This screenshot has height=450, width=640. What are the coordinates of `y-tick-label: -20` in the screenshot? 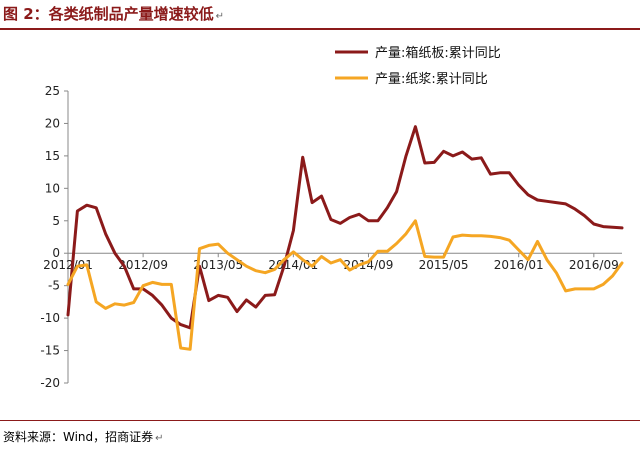 It's located at (50, 383).